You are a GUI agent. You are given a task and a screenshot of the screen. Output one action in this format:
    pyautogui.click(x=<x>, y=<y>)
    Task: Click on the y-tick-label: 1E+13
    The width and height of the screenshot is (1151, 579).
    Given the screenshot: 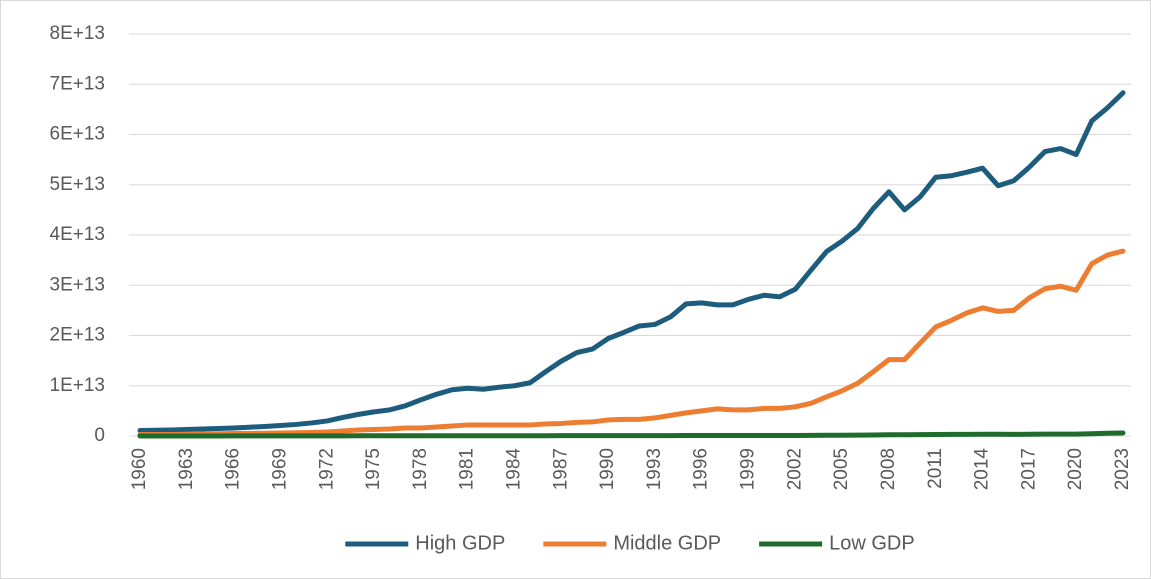 What is the action you would take?
    pyautogui.click(x=77, y=385)
    